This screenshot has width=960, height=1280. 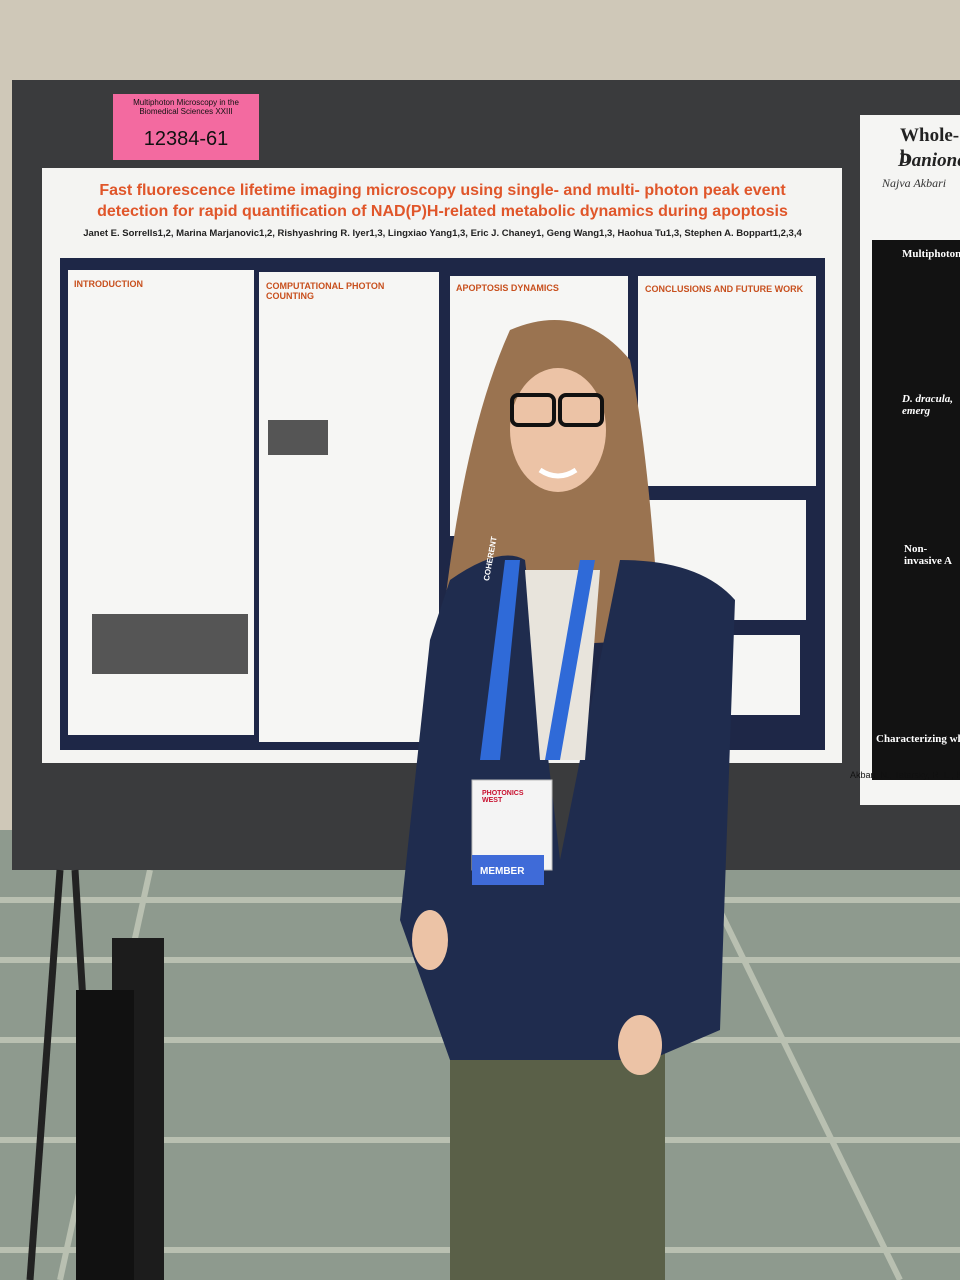 I want to click on neighbor-citation: Akbari, N., Tatarsky, R. L., Kolk, so click(x=905, y=775).